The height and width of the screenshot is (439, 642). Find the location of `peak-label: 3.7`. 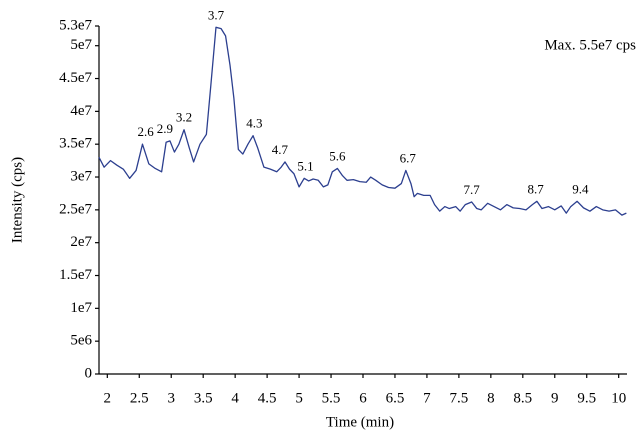

peak-label: 3.7 is located at coordinates (216, 14).